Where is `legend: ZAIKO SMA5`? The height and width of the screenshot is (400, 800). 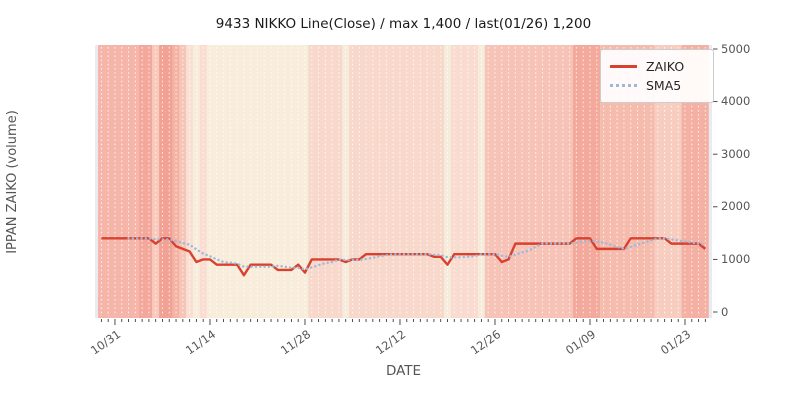 legend: ZAIKO SMA5 is located at coordinates (657, 76).